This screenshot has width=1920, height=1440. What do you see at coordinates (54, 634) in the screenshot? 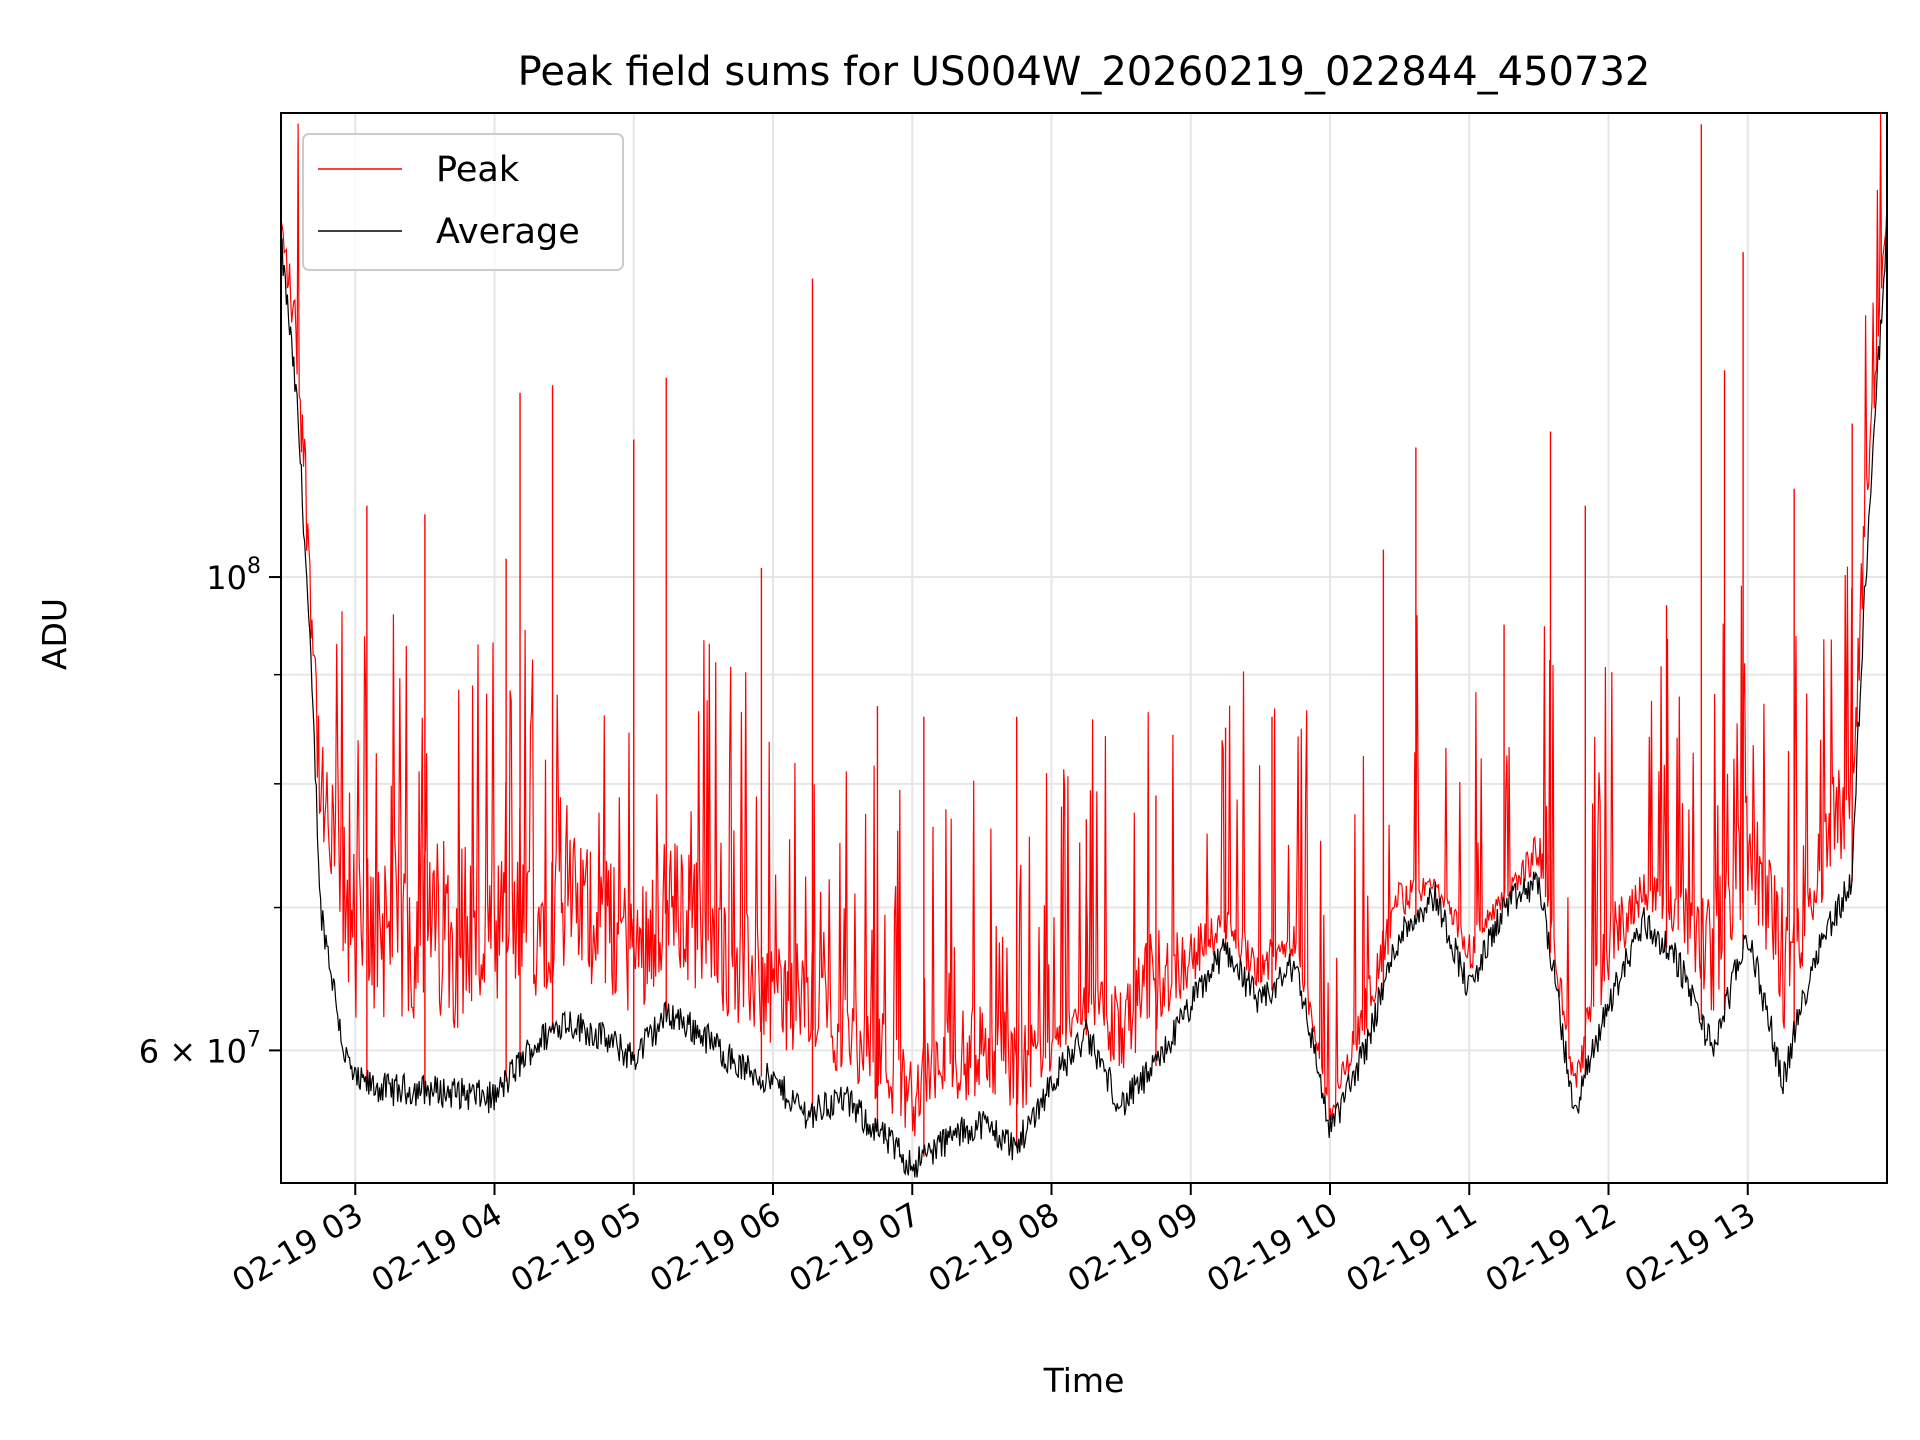
I see `y-axis-title: ADU` at bounding box center [54, 634].